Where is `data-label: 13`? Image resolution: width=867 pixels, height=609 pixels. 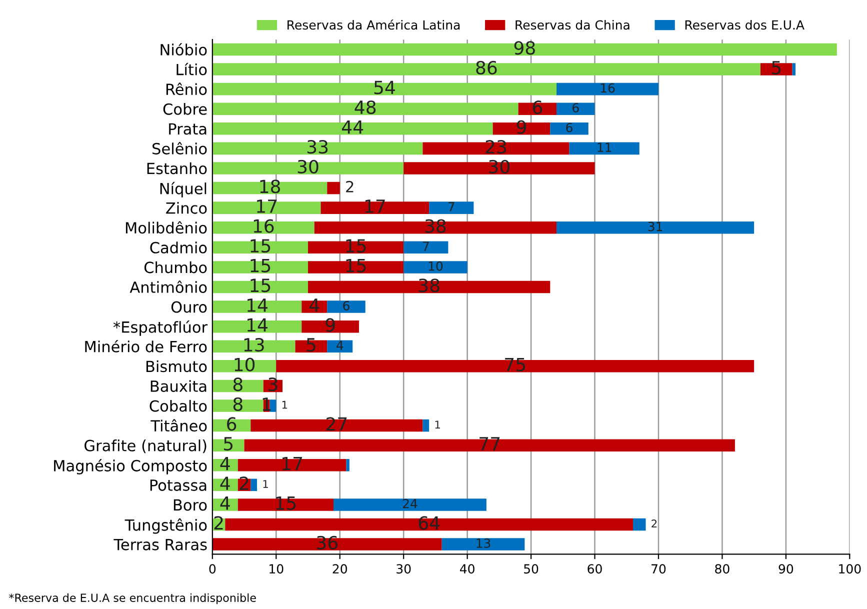 data-label: 13 is located at coordinates (483, 543).